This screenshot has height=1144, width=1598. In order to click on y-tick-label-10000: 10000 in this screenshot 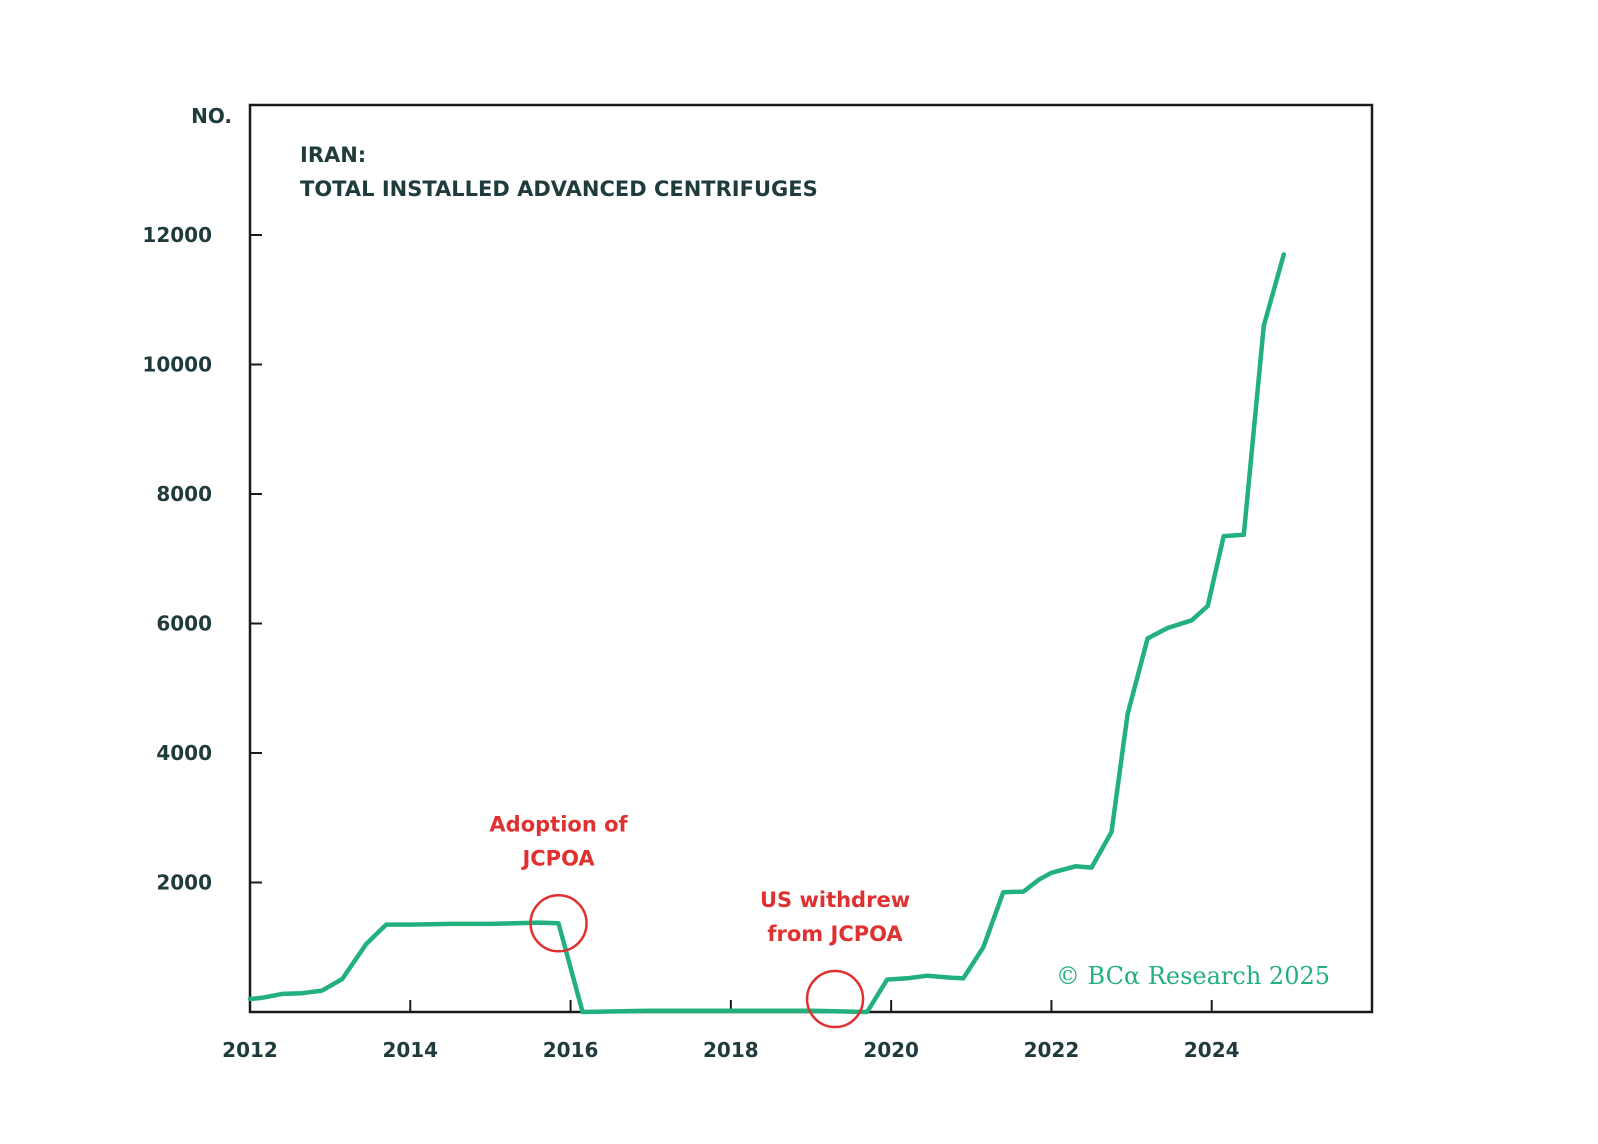, I will do `click(177, 365)`.